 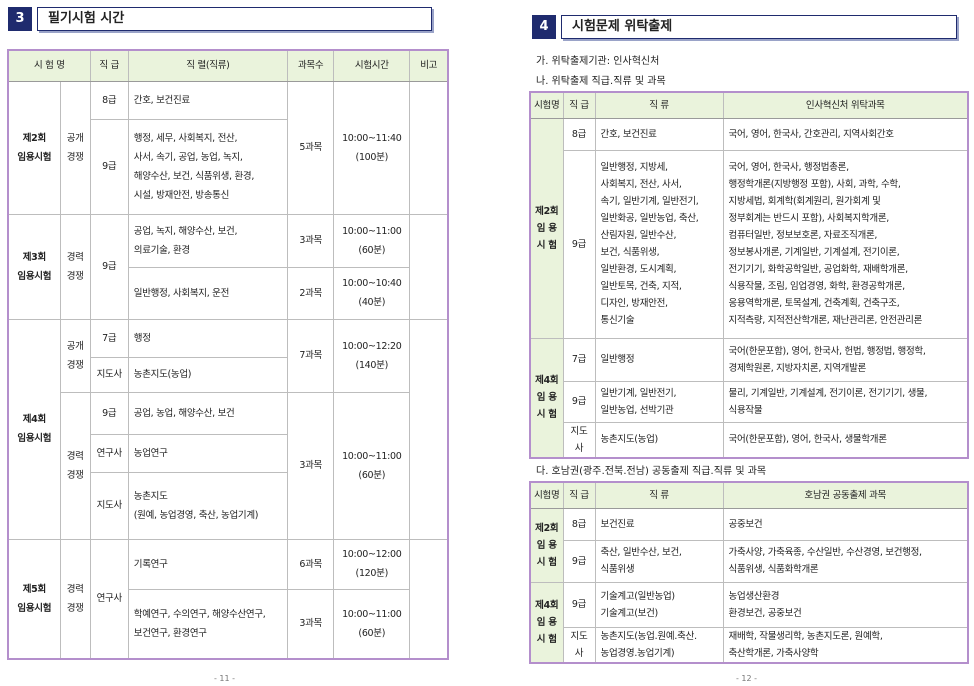 I want to click on cell: 농촌지도 (원예, 농업경영, 축산, 농업기계), so click(x=208, y=505).